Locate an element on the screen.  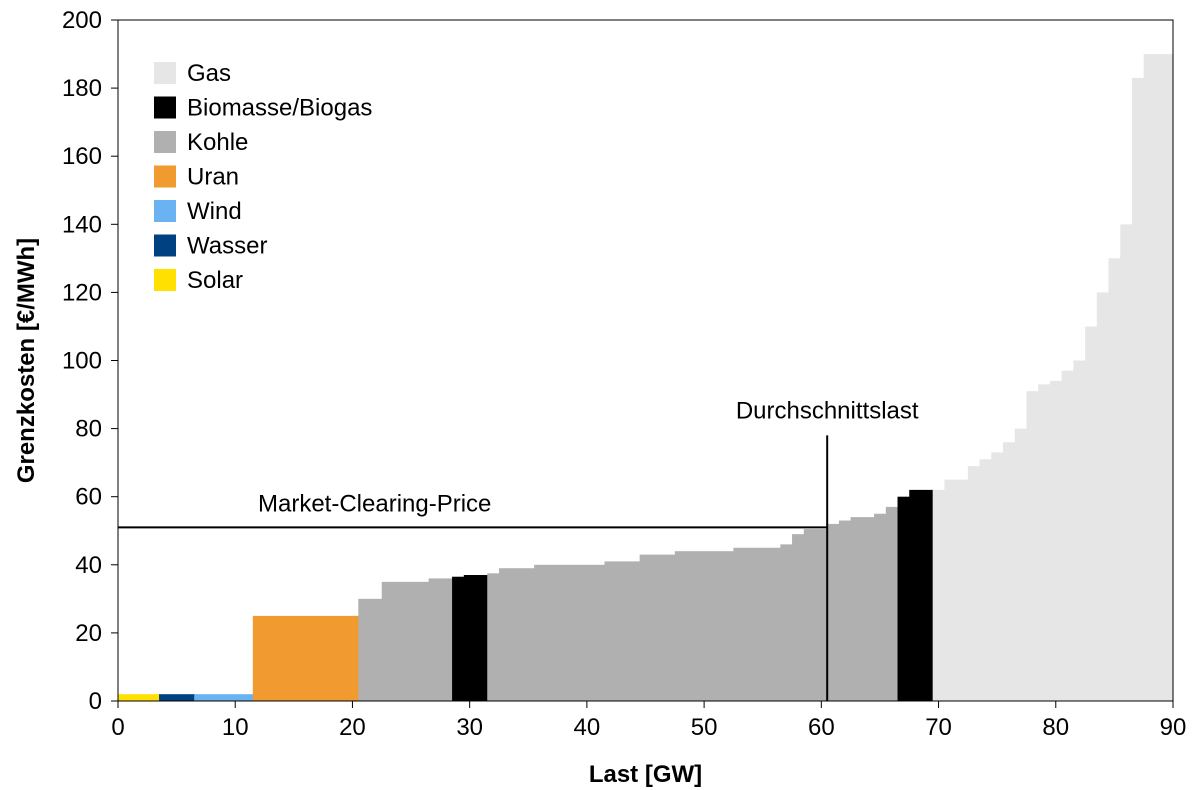
y-tick-label: 80 is located at coordinates (88, 429).